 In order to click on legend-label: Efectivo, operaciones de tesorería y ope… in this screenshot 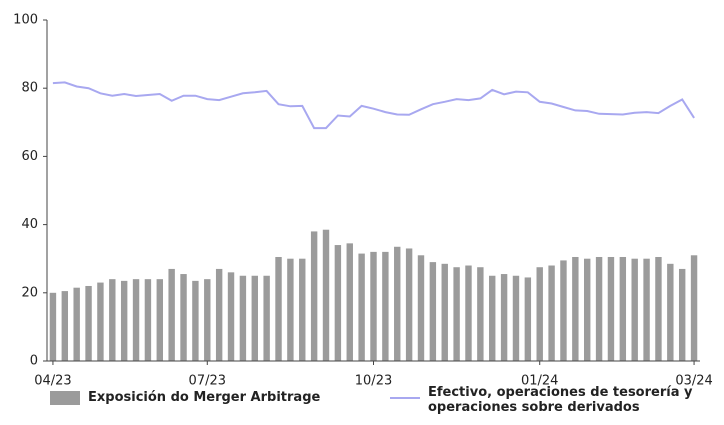, I will do `click(560, 400)`.